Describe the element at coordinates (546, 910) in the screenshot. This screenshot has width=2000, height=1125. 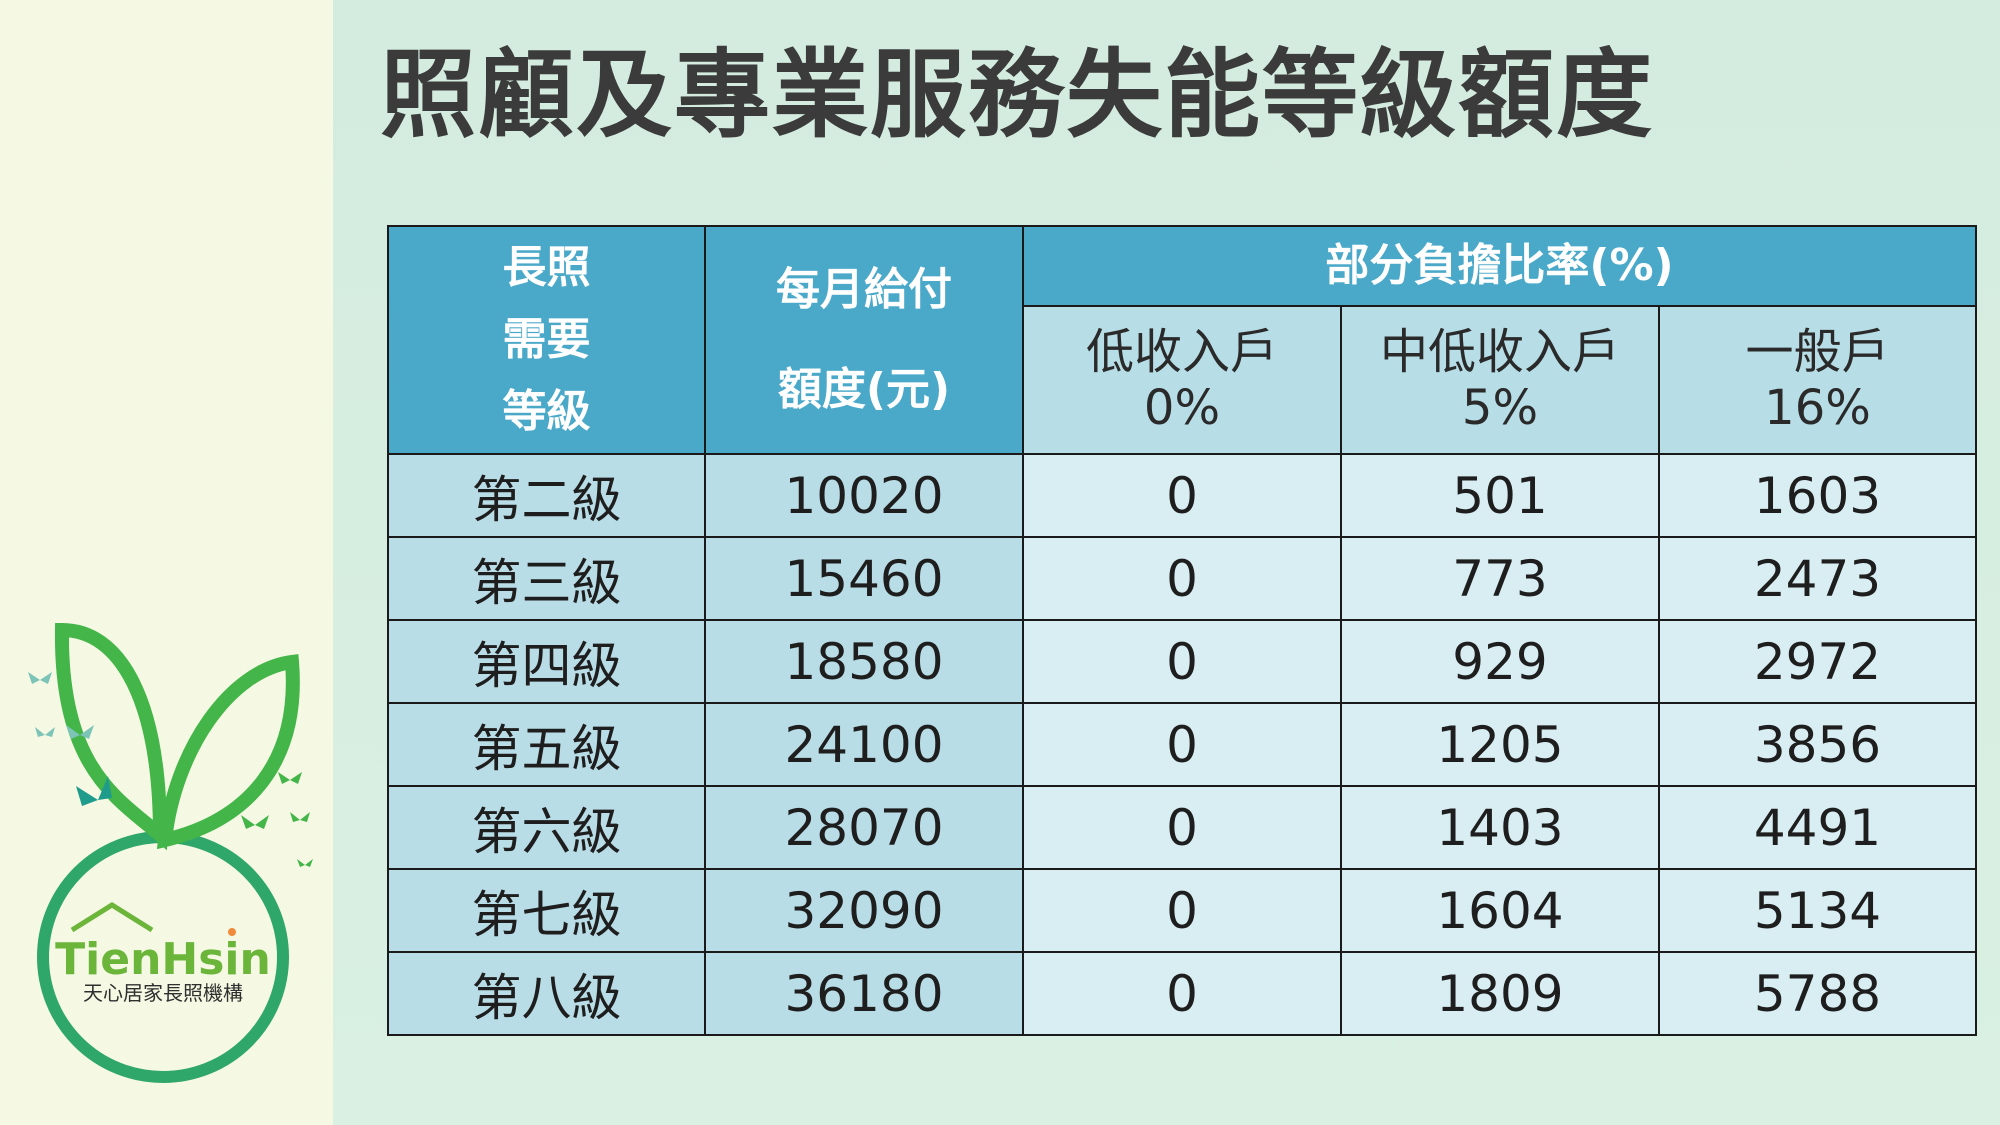
I see `cell-level: 第七級` at that location.